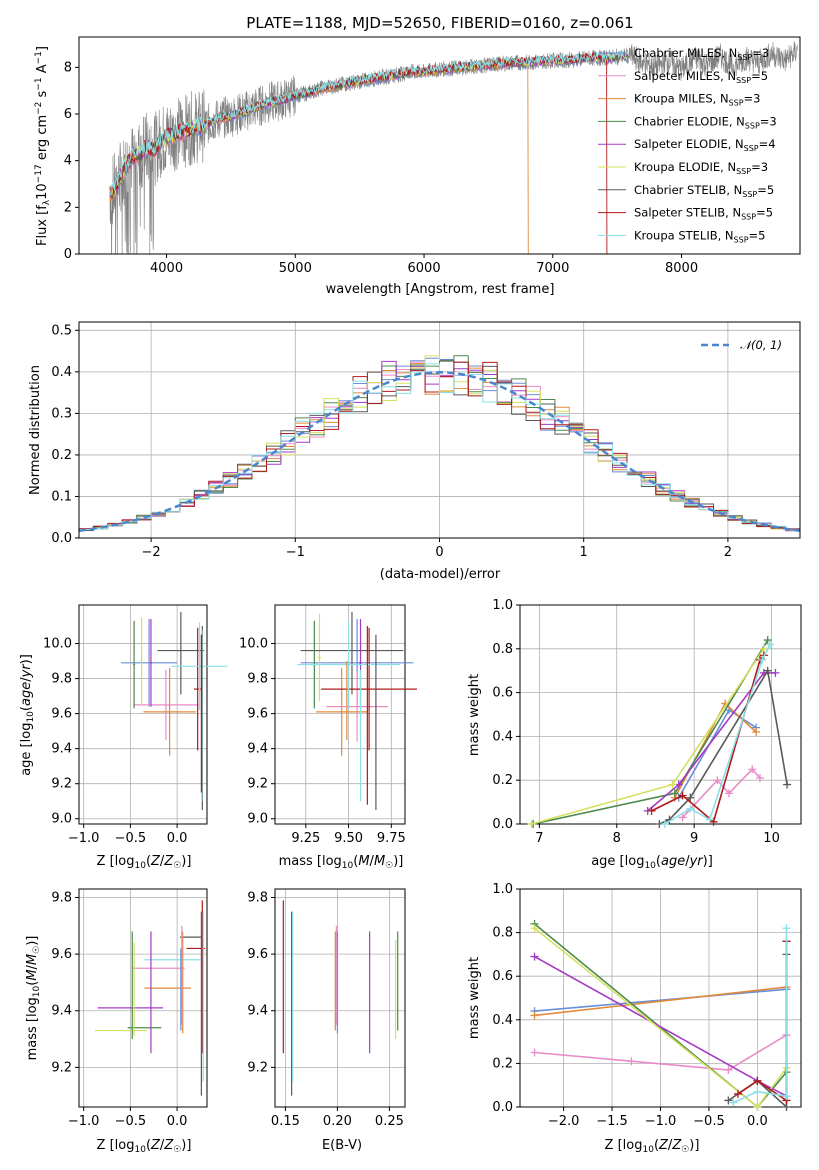 This screenshot has width=819, height=1170. Describe the element at coordinates (357, 711) in the screenshot. I see `mass-age-errorbars` at that location.